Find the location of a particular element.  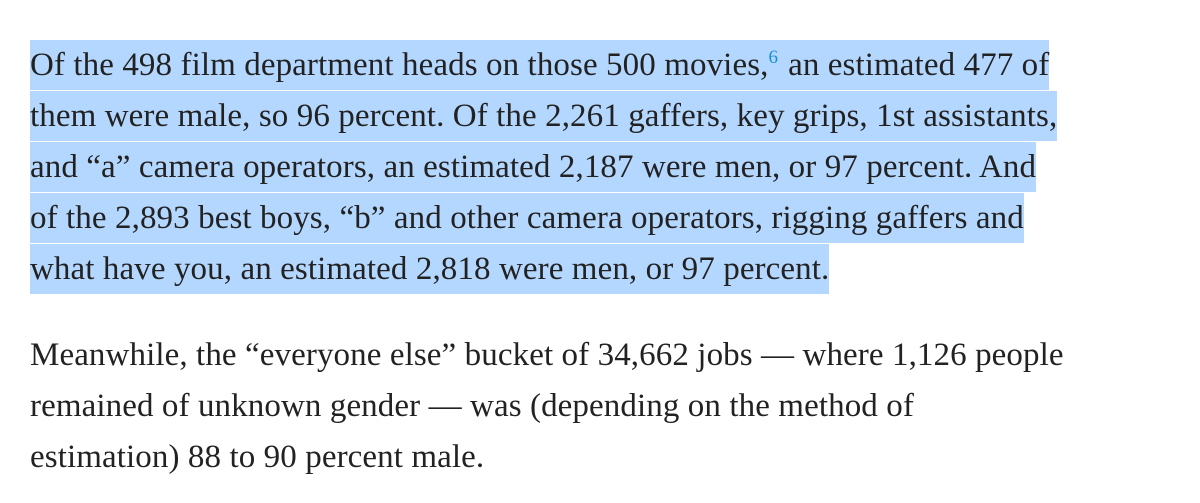

line-text: an estimated 477 of is located at coordinates (919, 65).